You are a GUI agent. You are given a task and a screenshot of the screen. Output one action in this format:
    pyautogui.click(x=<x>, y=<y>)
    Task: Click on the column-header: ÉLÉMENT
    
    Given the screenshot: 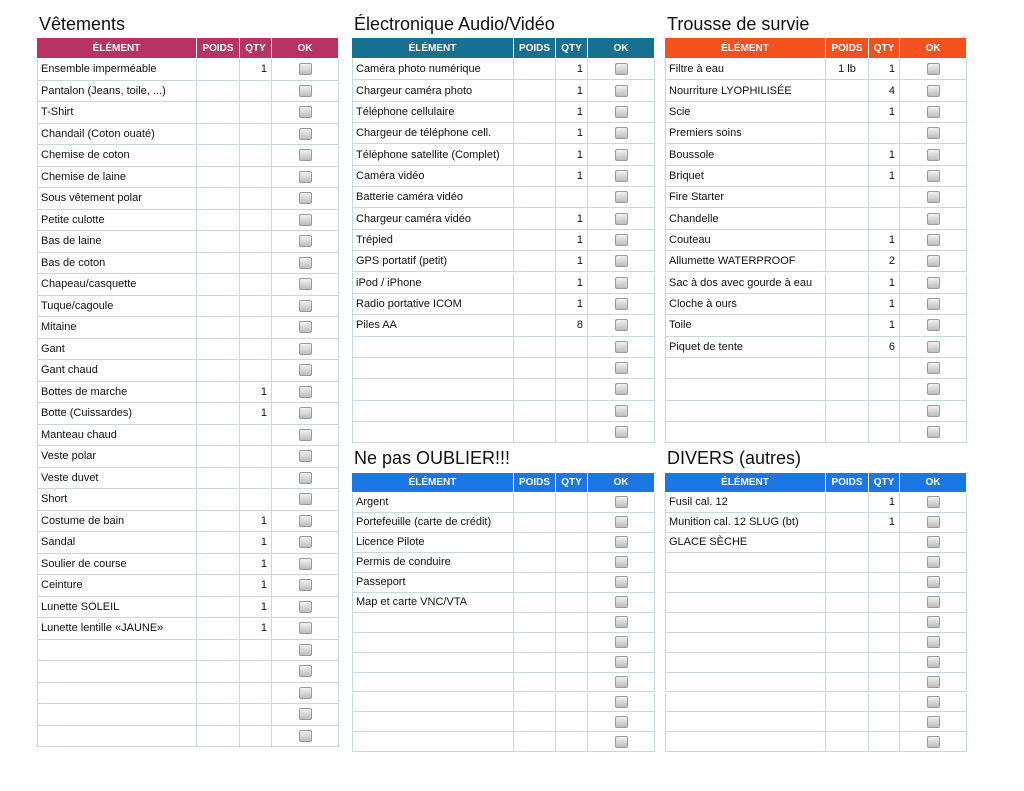 What is the action you would take?
    pyautogui.click(x=433, y=48)
    